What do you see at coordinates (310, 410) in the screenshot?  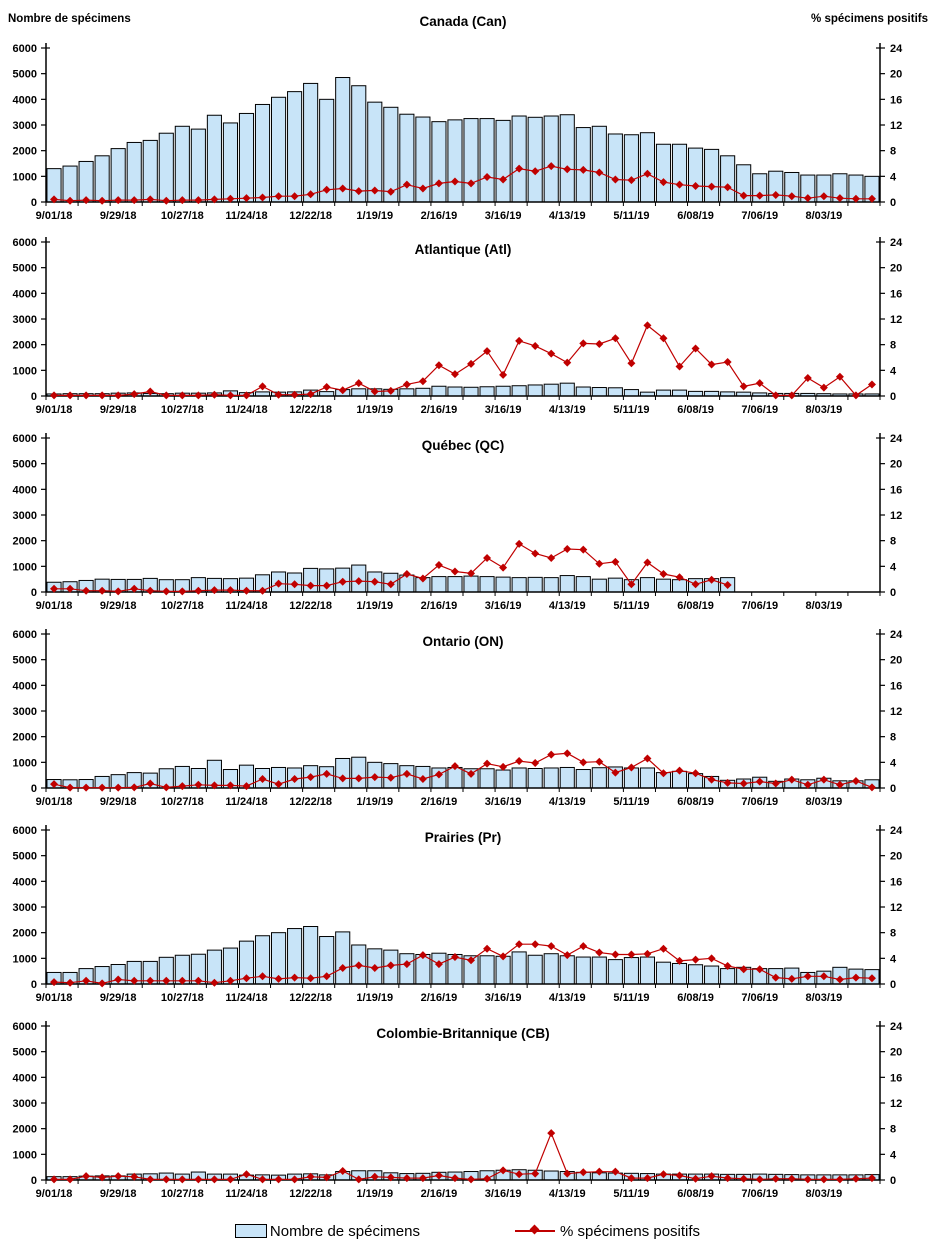 I see `x-tick-label: 12/22/18` at bounding box center [310, 410].